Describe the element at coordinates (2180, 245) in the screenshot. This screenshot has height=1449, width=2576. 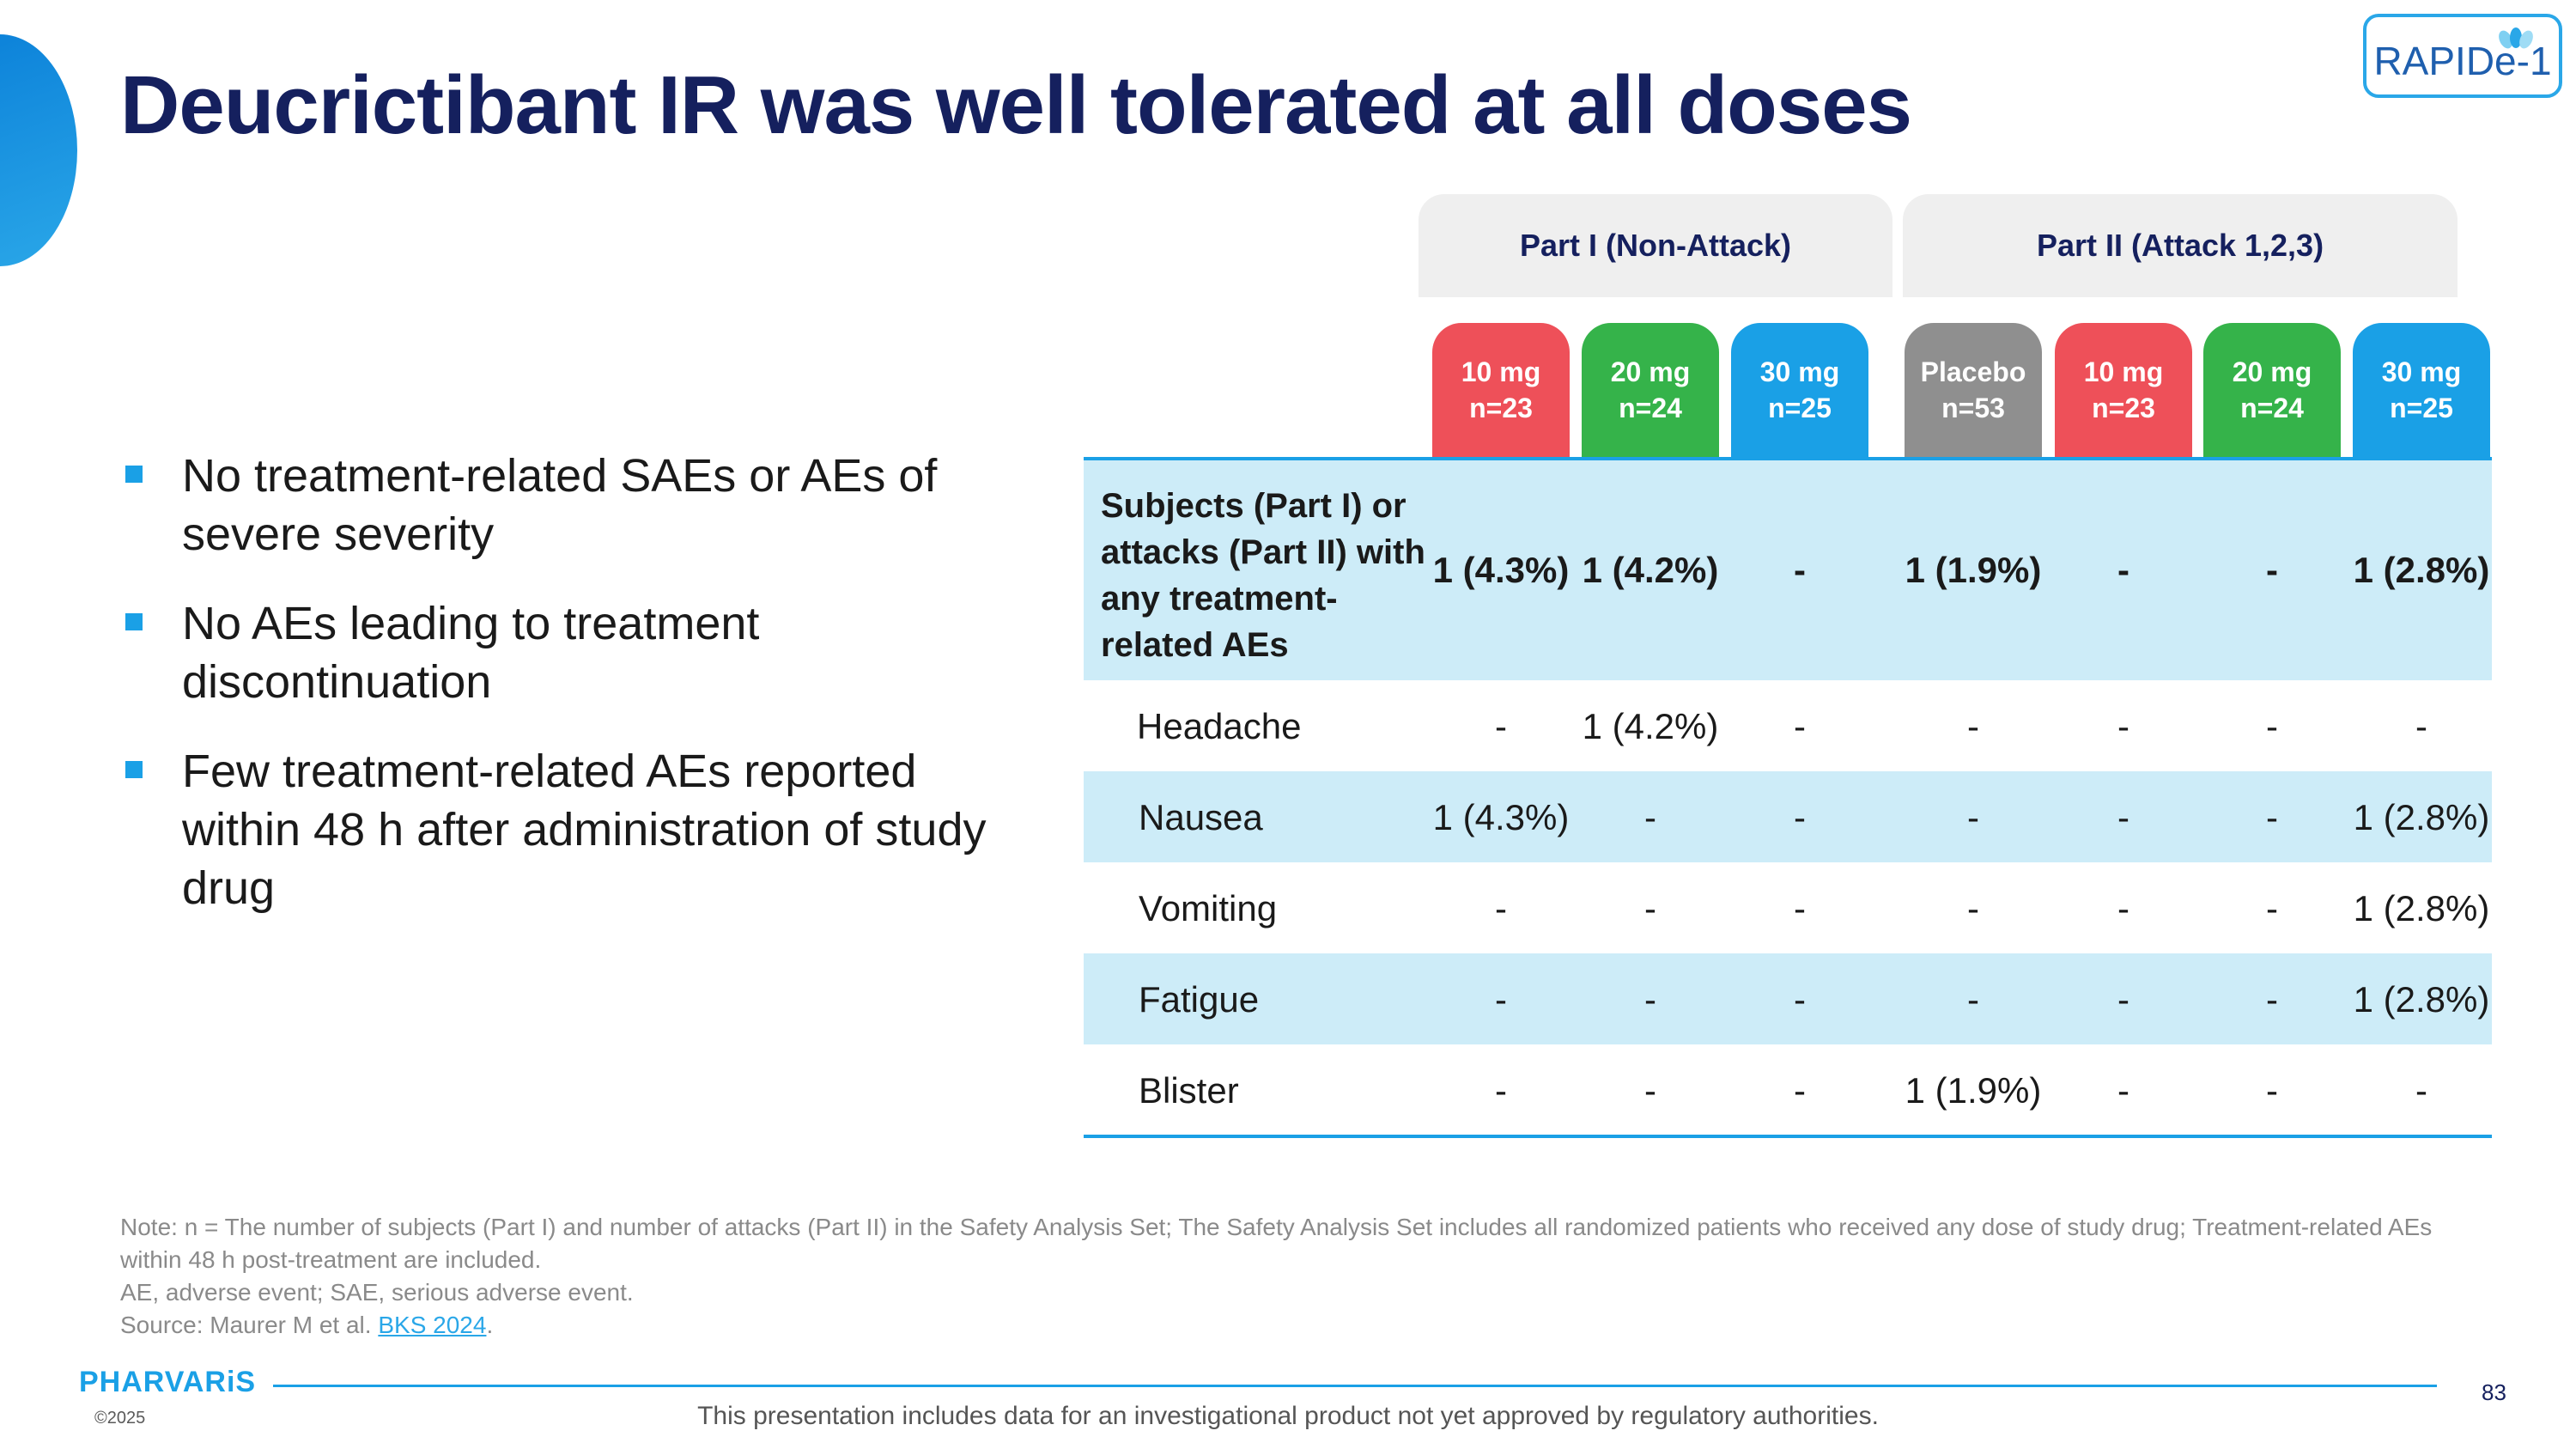
I see `group-header-part-2: Part II (Attack 1,2,3)` at that location.